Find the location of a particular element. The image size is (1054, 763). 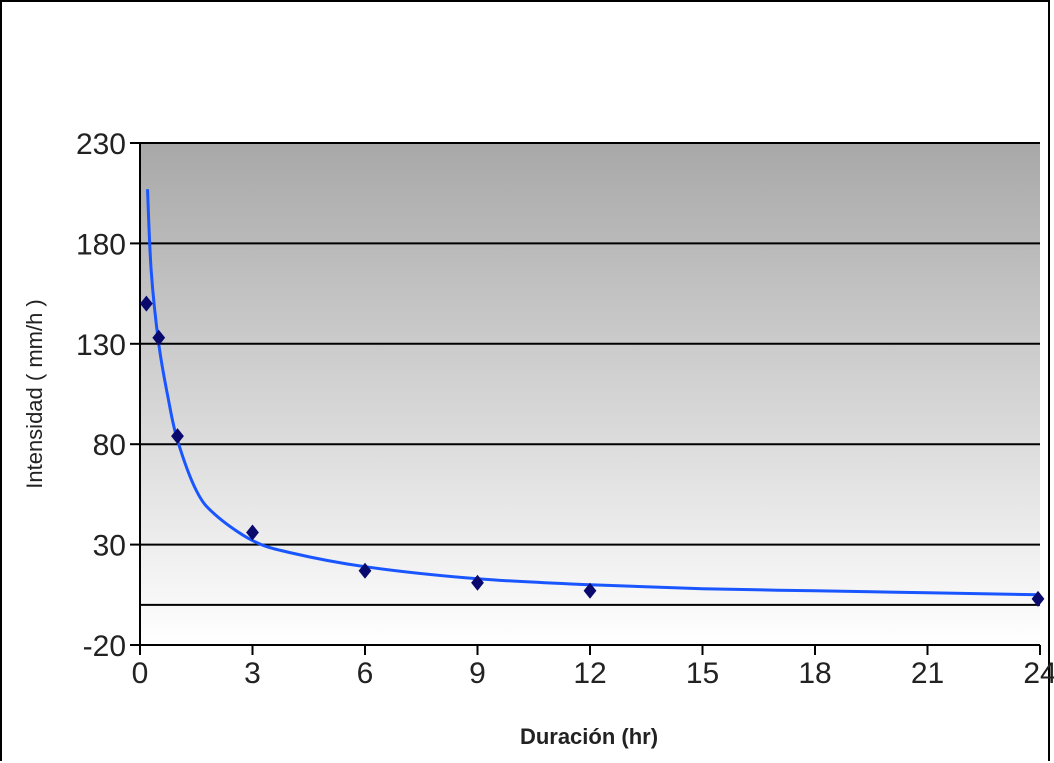

y-tick-label: 80 is located at coordinates (109, 445).